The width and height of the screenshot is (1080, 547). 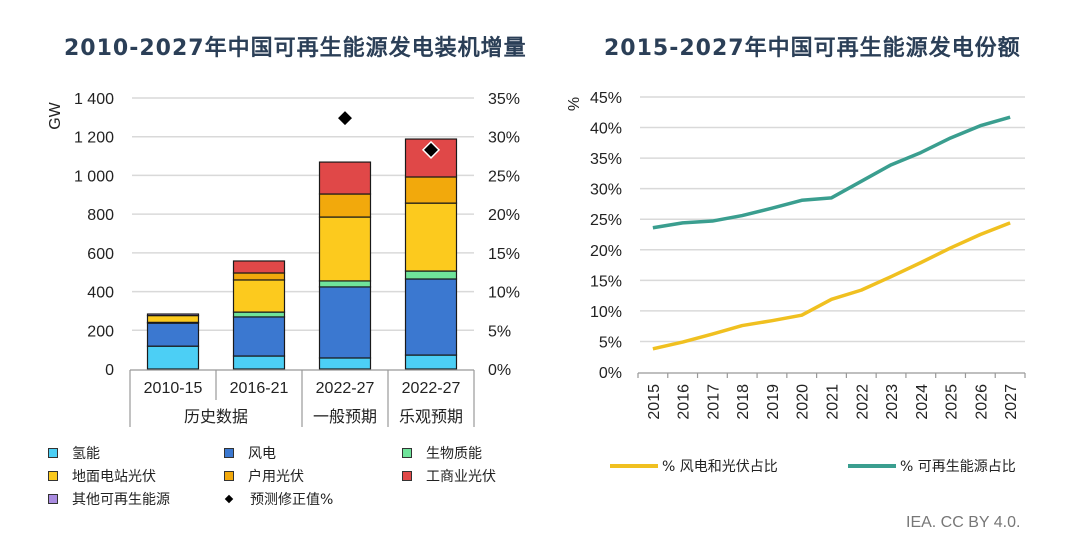 I want to click on y-tick-label: 1 400, so click(x=94, y=99).